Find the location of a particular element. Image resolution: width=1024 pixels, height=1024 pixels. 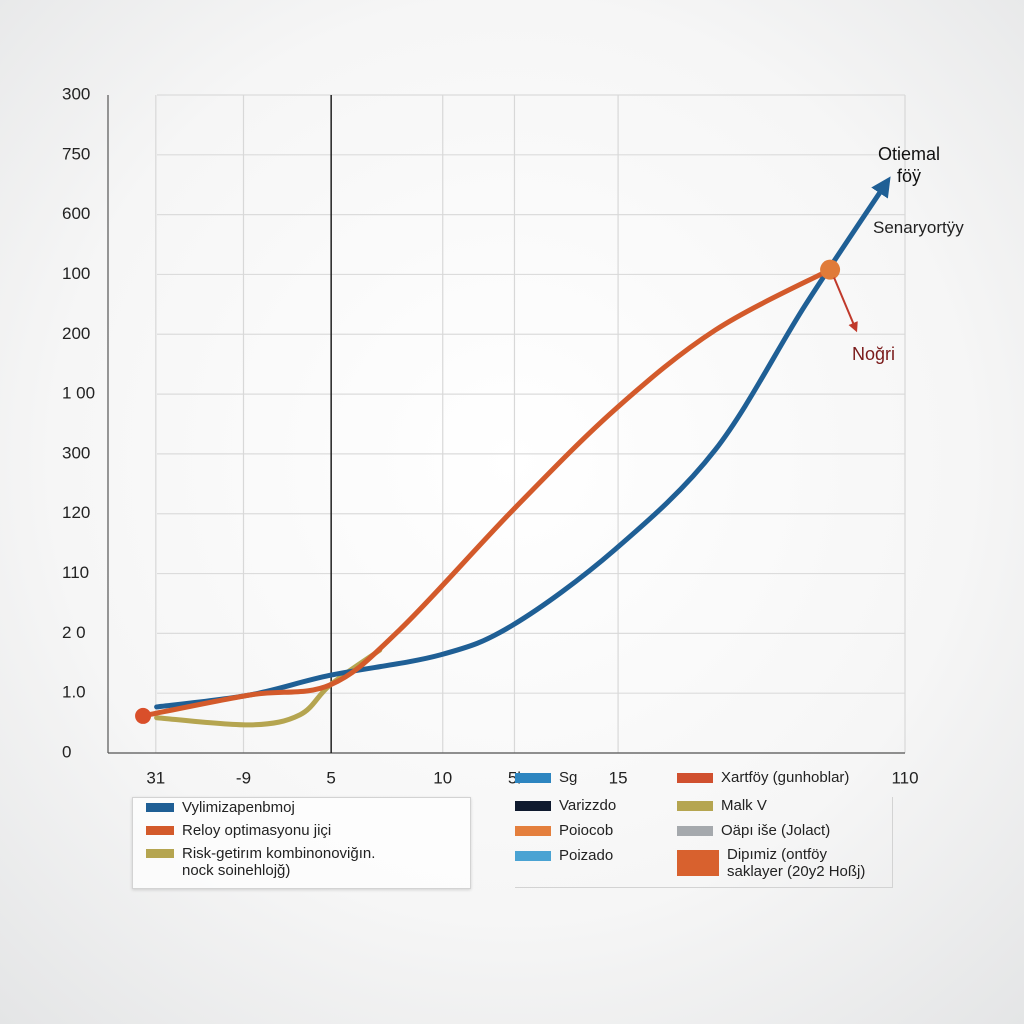

arrow is located at coordinates (845, 305).